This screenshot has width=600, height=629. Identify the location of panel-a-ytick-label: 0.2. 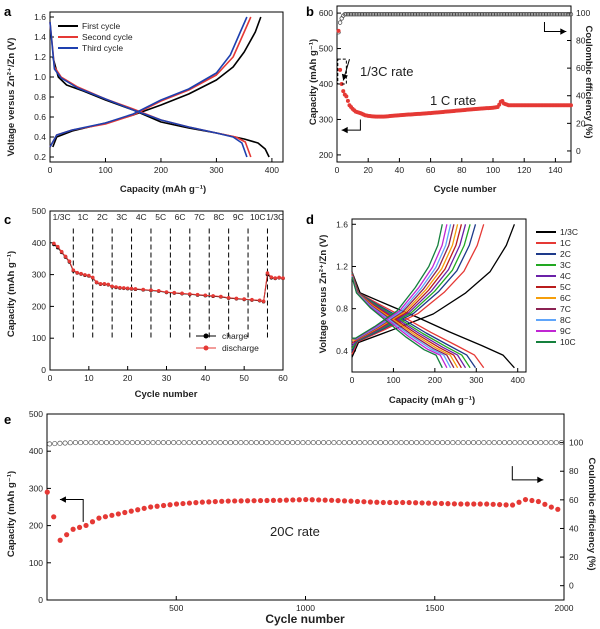
(40, 157).